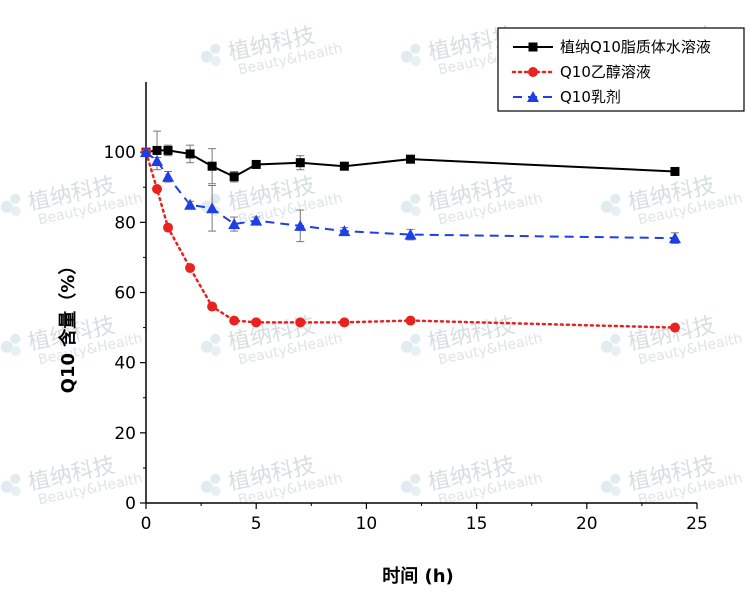  Describe the element at coordinates (587, 524) in the screenshot. I see `x-tick-label: 20` at that location.